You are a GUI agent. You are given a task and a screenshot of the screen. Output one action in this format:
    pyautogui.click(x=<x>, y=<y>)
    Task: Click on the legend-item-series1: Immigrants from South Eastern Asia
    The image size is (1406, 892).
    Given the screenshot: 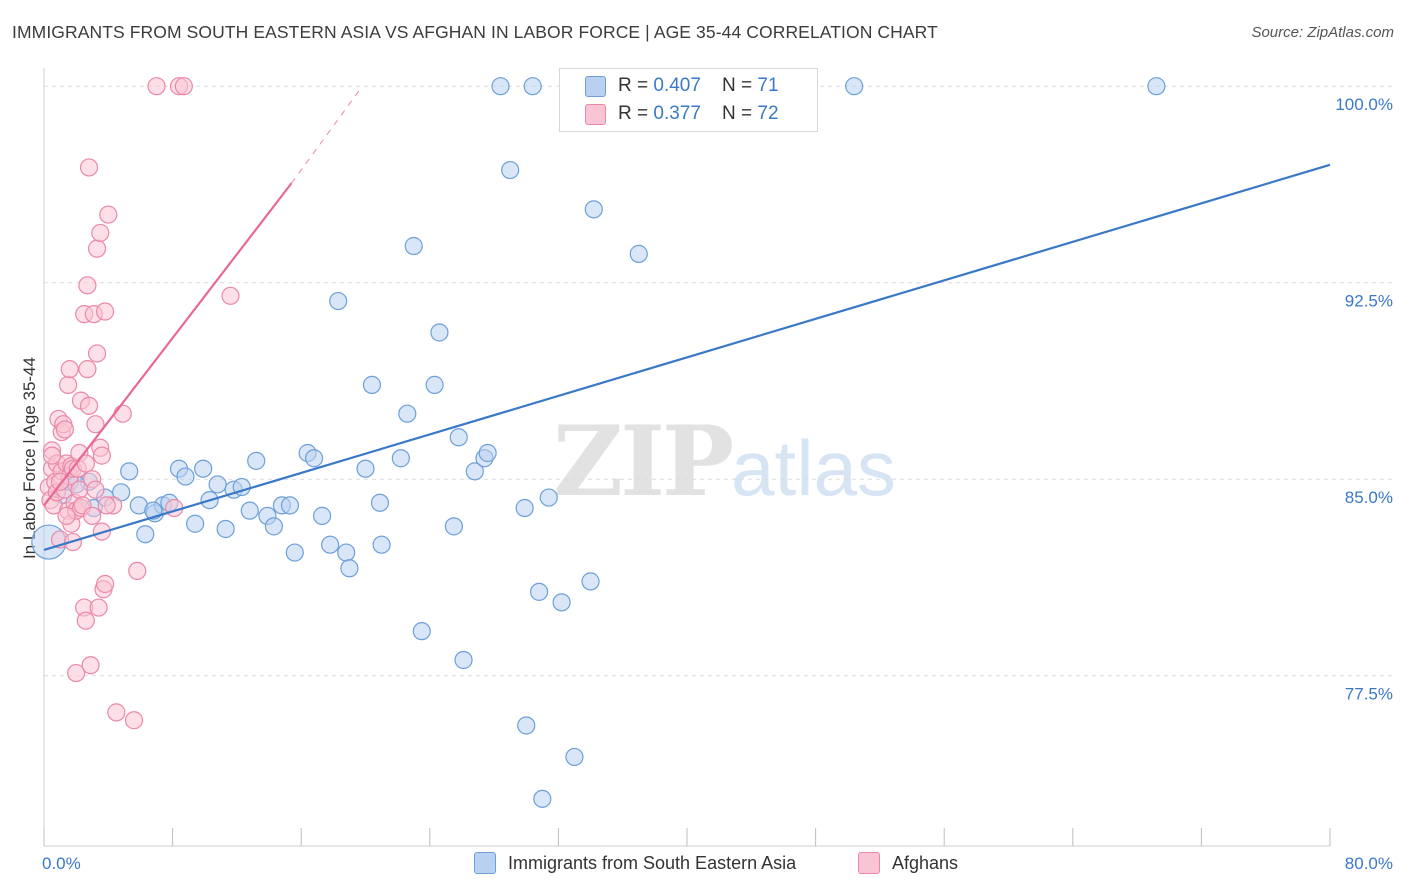 What is the action you would take?
    pyautogui.click(x=635, y=863)
    